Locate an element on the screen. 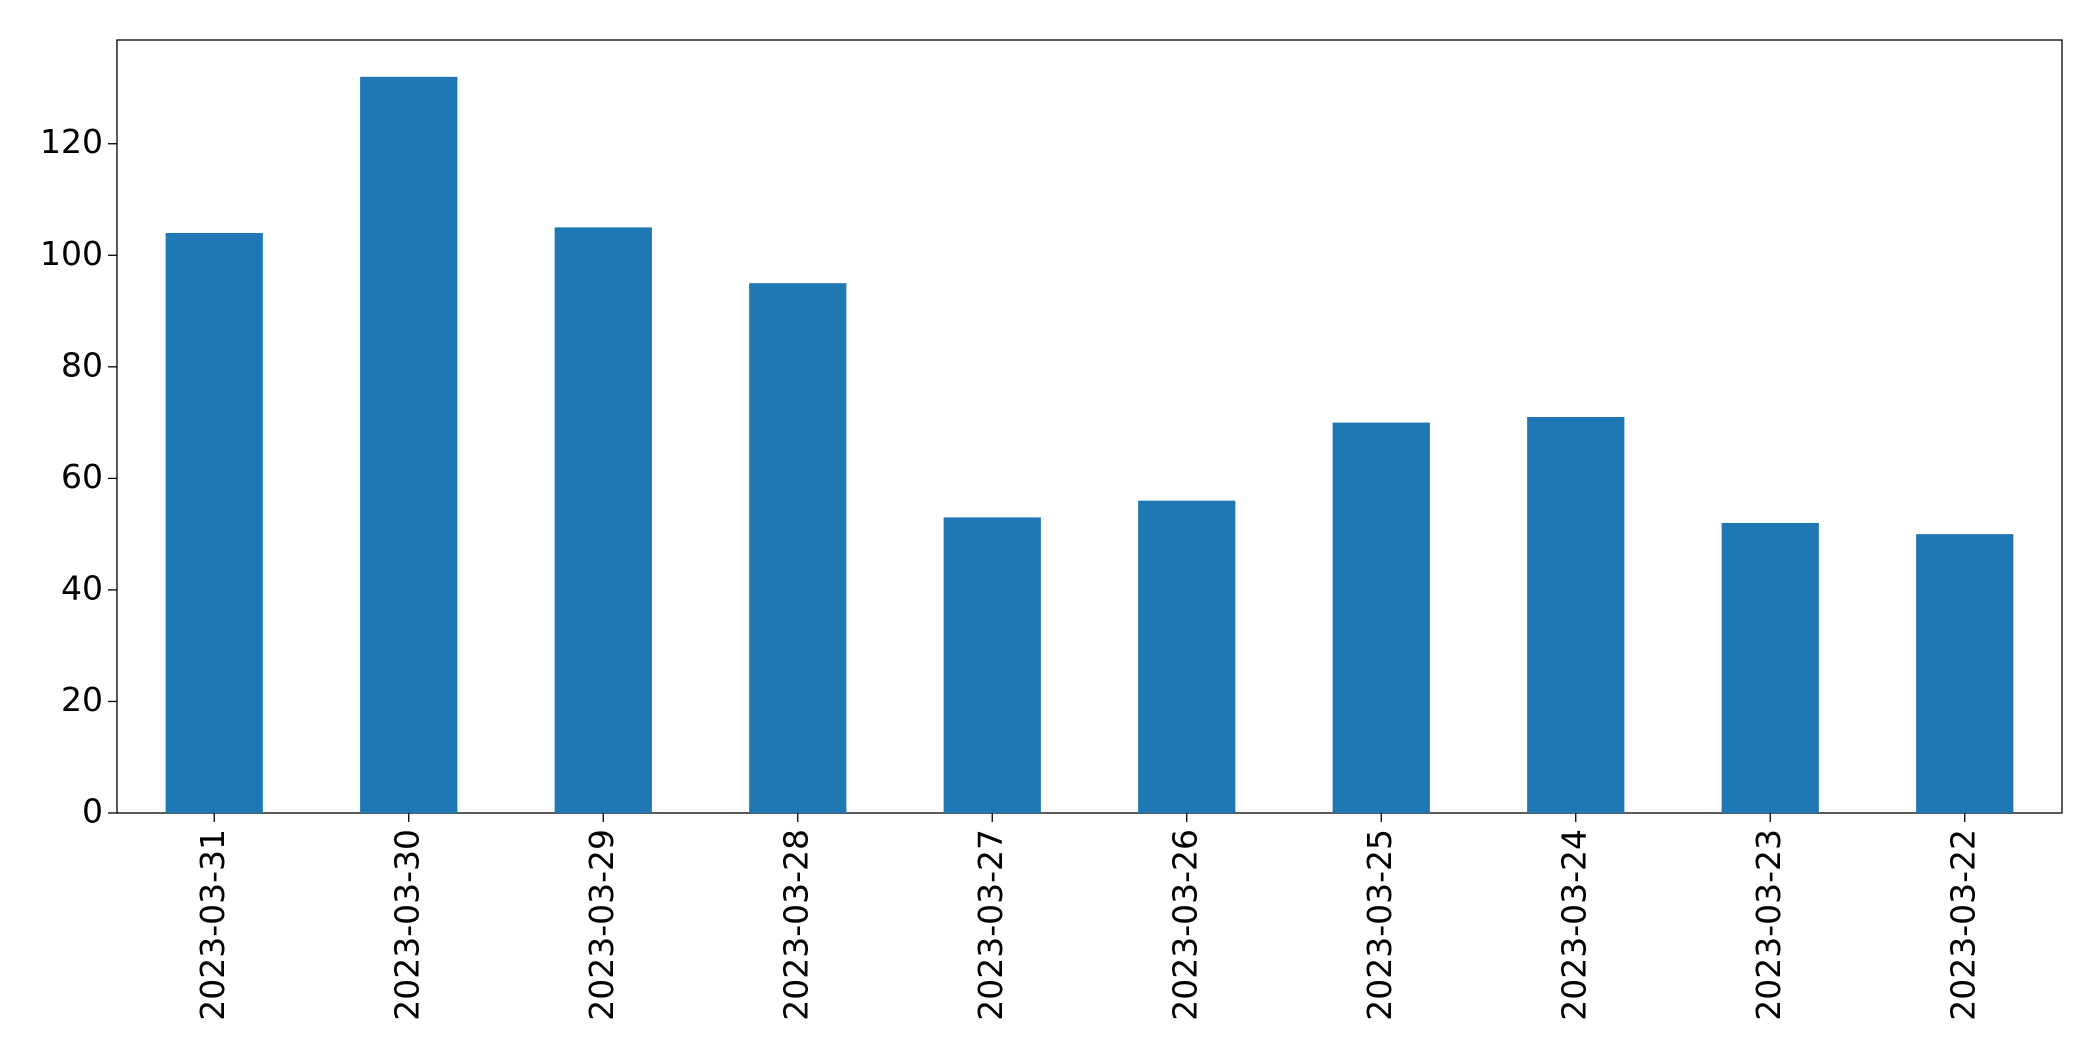  y-tick-label: 120 is located at coordinates (71, 141).